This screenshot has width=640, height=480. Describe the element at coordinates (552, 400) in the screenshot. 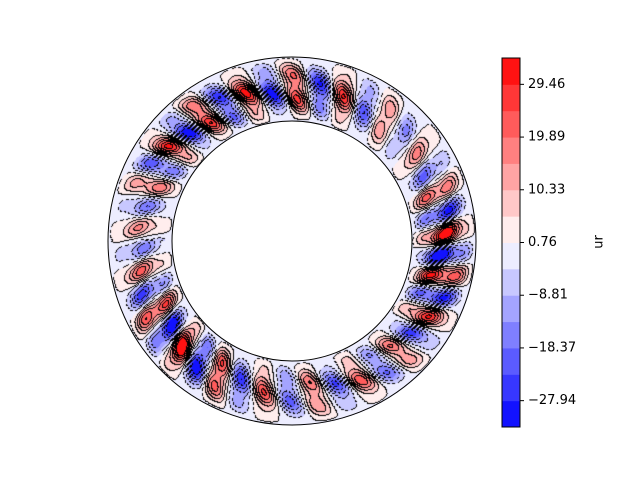

I see `colorbar-tick-label: −27.94` at that location.